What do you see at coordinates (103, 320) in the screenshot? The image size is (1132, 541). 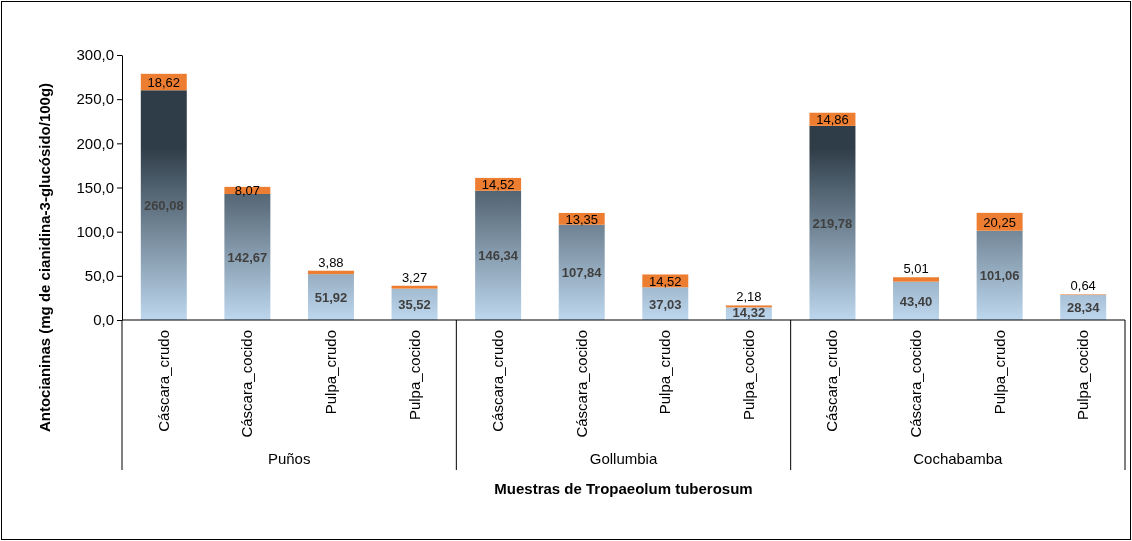 I see `y-tick-label: 0,0` at bounding box center [103, 320].